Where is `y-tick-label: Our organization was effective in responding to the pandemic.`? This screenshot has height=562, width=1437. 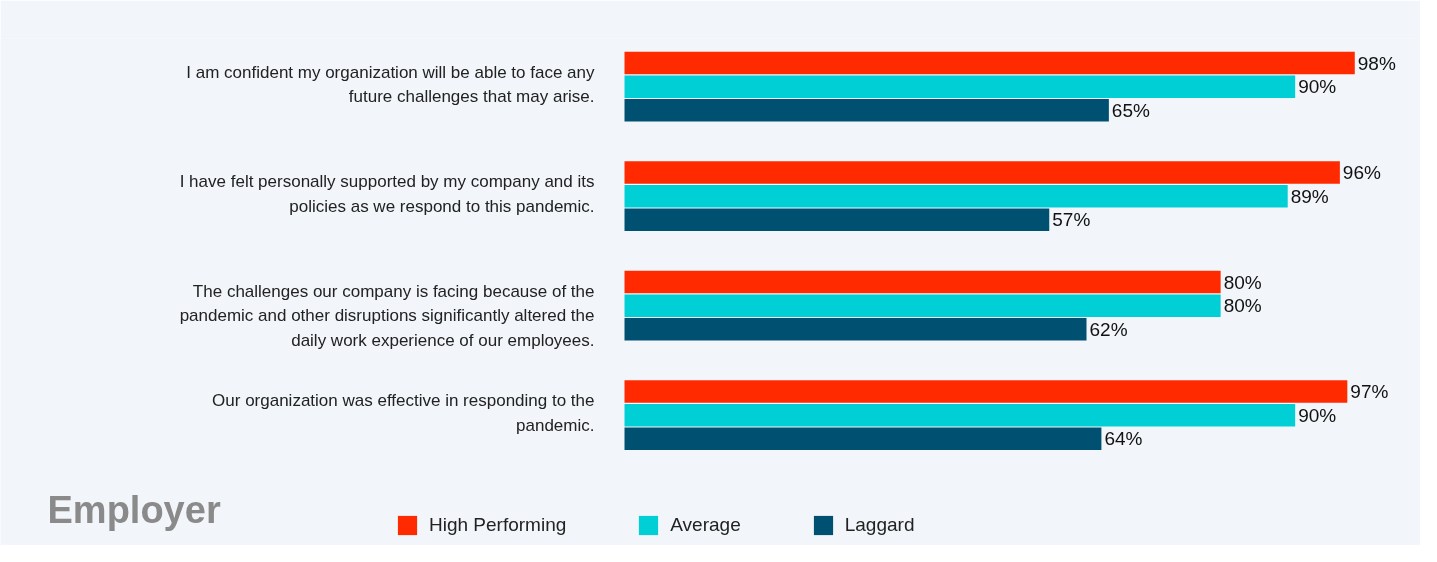 y-tick-label: Our organization was effective in responding to the pandemic. is located at coordinates (403, 413).